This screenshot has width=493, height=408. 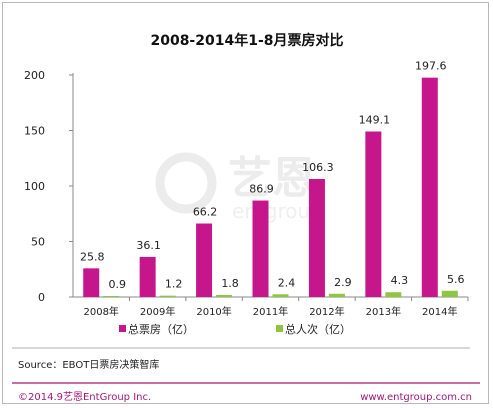 What do you see at coordinates (186, 183) in the screenshot?
I see `watermark-logo-icon` at bounding box center [186, 183].